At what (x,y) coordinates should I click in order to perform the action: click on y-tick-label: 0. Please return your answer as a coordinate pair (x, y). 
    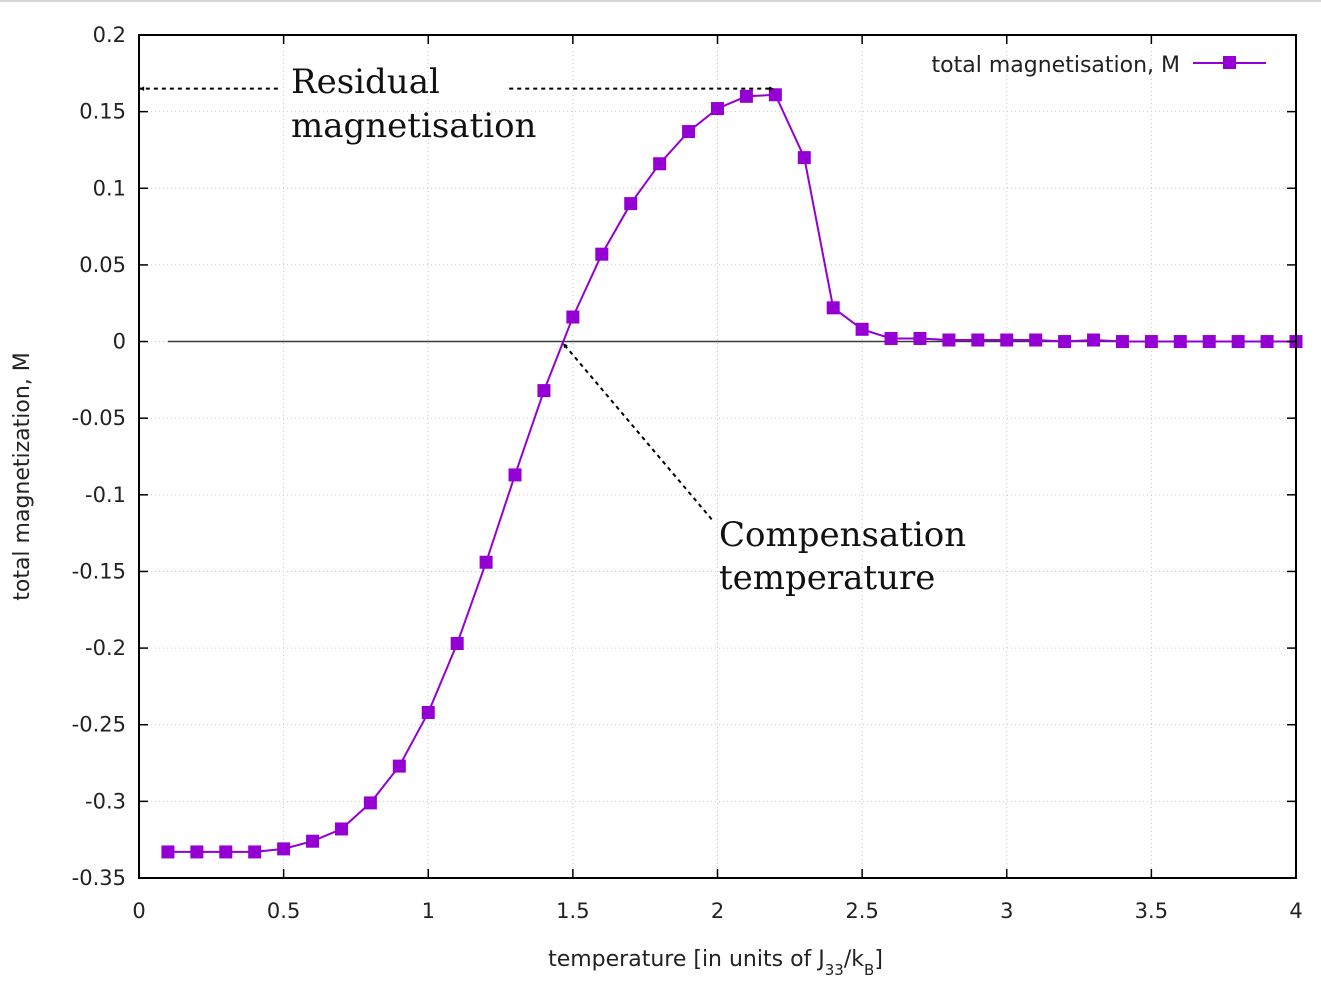
    Looking at the image, I should click on (119, 342).